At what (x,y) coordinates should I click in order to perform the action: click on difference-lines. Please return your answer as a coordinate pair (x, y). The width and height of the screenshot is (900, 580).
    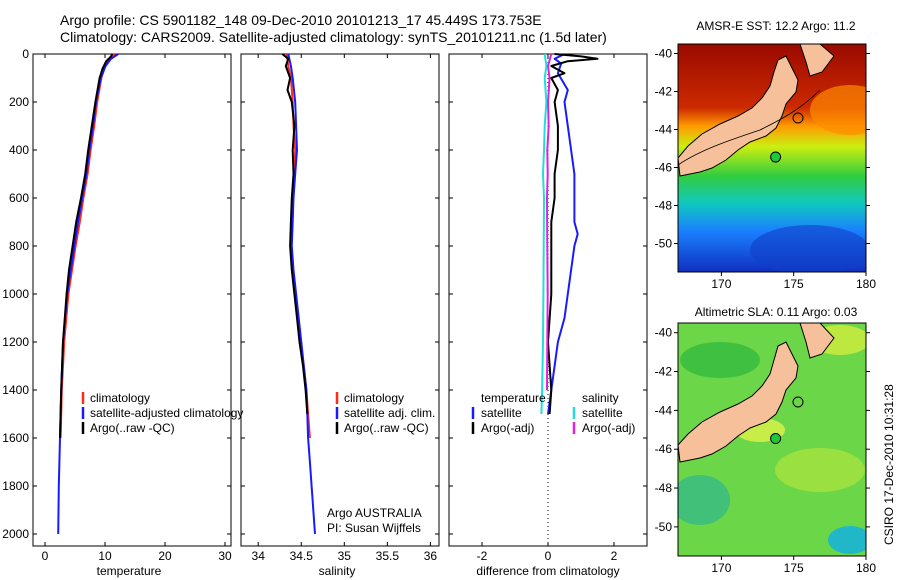
    Looking at the image, I should click on (569, 234).